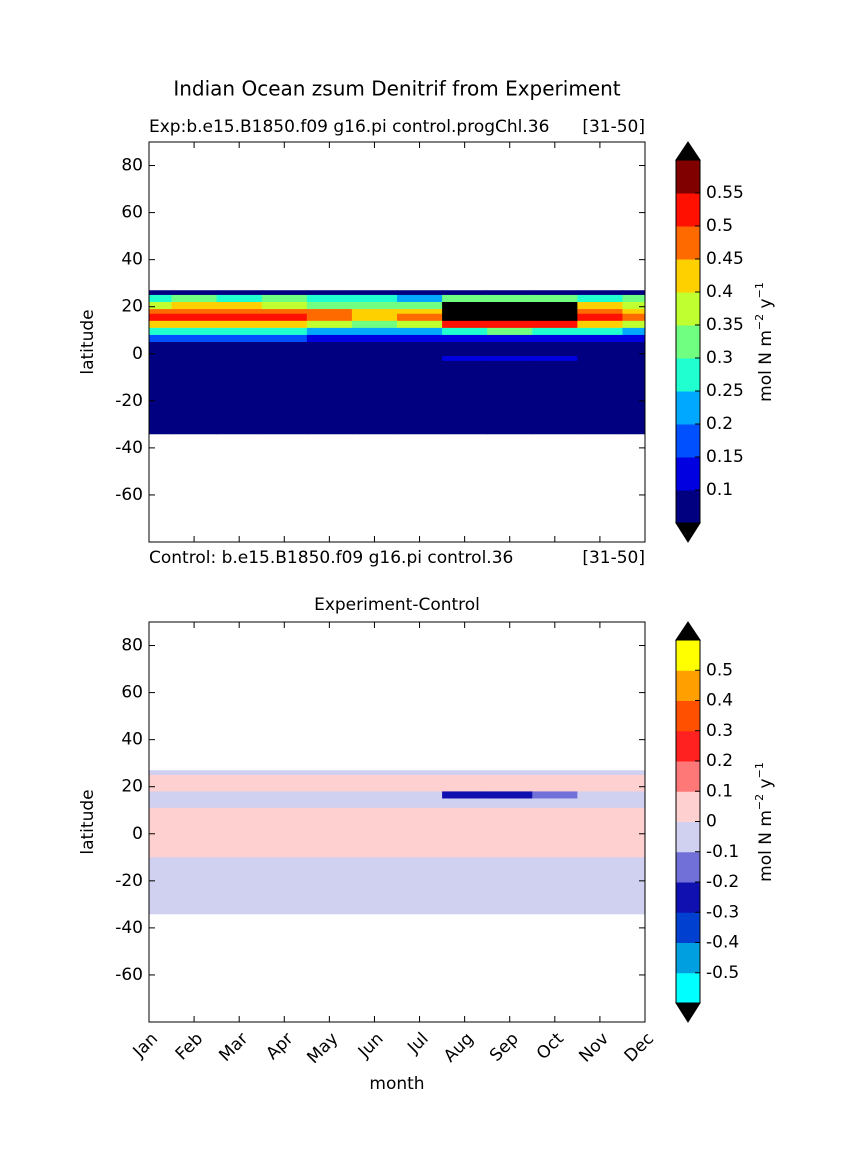 The width and height of the screenshot is (859, 1174). What do you see at coordinates (759, 290) in the screenshot?
I see `colorbar-label-part: −1` at bounding box center [759, 290].